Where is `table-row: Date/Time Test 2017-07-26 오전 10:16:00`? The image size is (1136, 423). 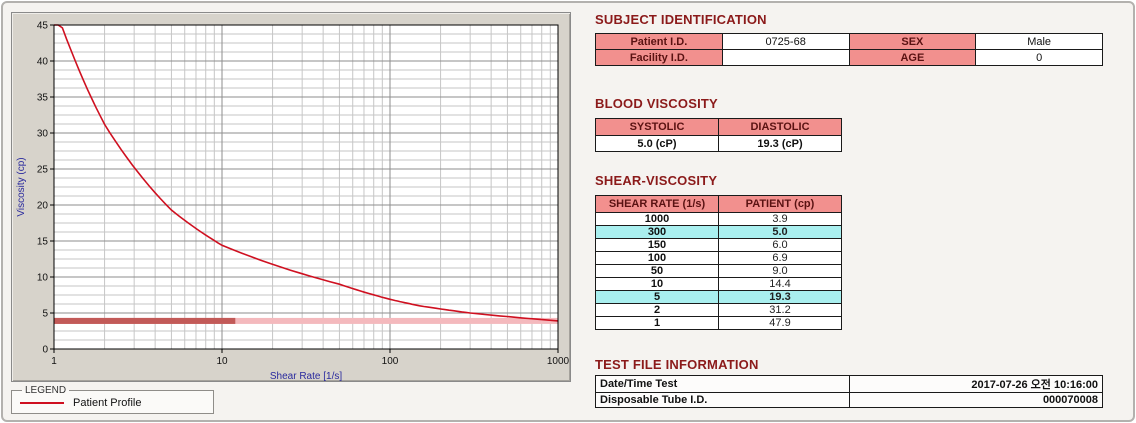
table-row: Date/Time Test 2017-07-26 오전 10:16:00 is located at coordinates (849, 384).